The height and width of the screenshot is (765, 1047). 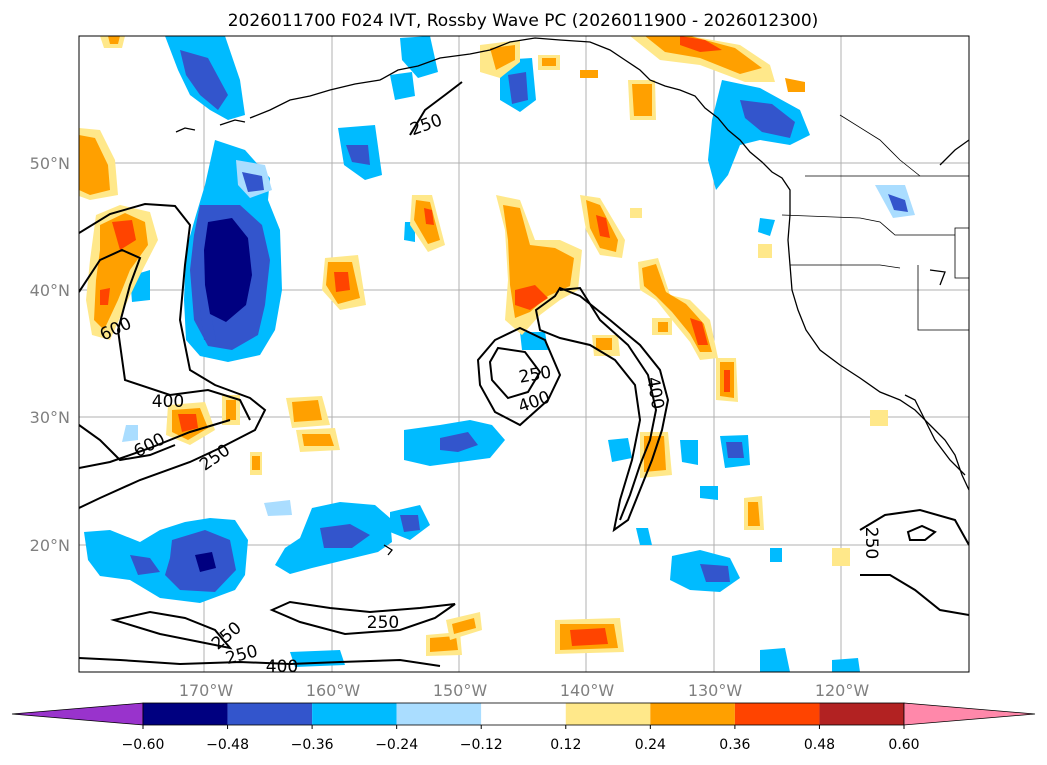 What do you see at coordinates (875, 222) in the screenshot?
I see `political-borders` at bounding box center [875, 222].